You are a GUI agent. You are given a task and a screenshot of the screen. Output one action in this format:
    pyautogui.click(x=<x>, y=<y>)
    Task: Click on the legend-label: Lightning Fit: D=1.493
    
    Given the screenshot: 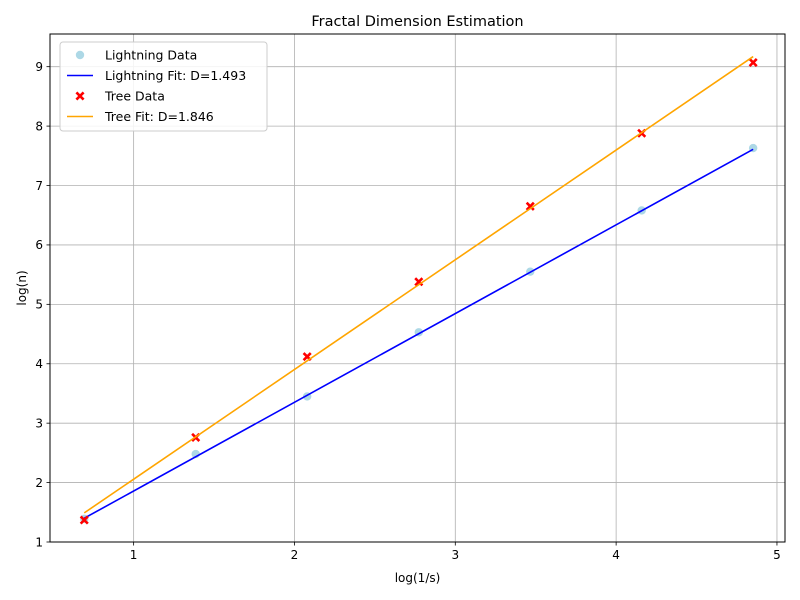 What is the action you would take?
    pyautogui.click(x=175, y=75)
    